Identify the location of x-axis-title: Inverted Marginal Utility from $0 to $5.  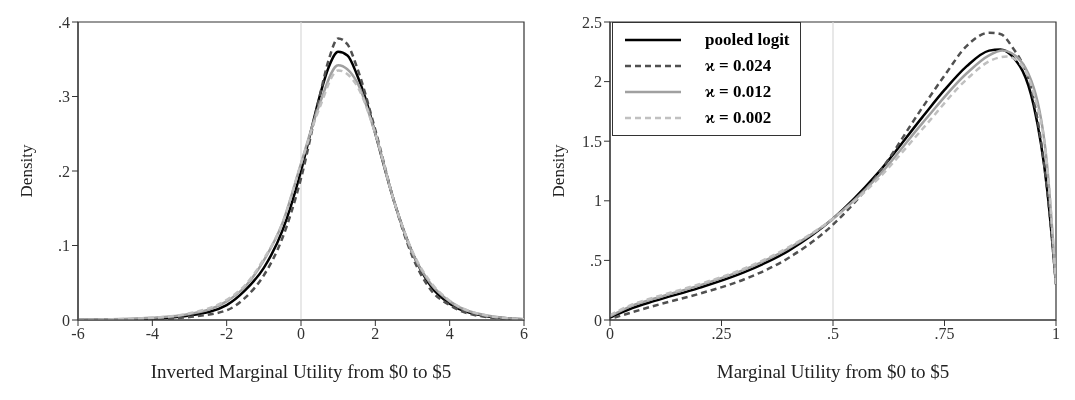
(301, 371).